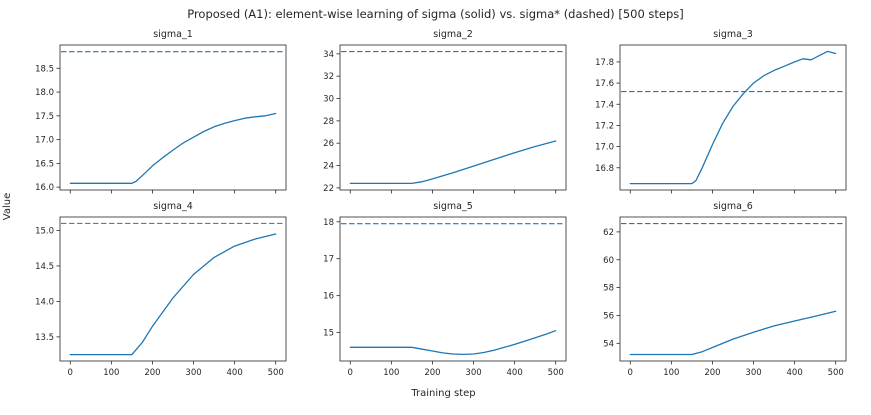 The height and width of the screenshot is (415, 871). Describe the element at coordinates (328, 297) in the screenshot. I see `y-tick-label: 16` at that location.